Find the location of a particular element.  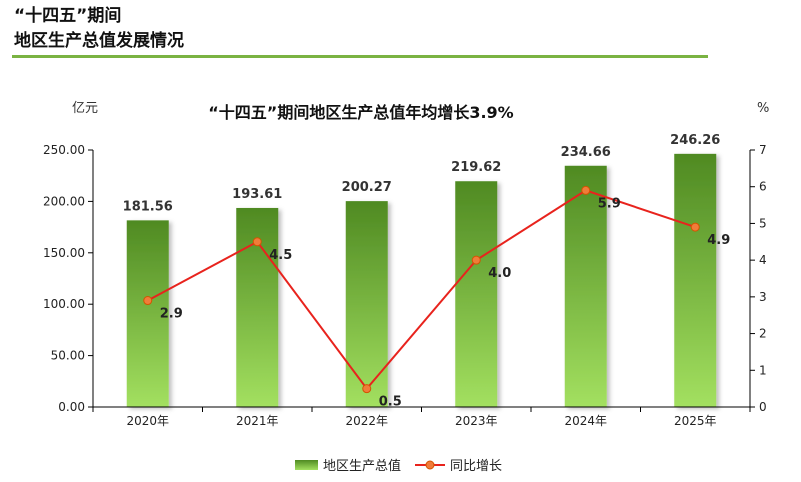

legend-bar-label: 地区生产总值 is located at coordinates (362, 466).